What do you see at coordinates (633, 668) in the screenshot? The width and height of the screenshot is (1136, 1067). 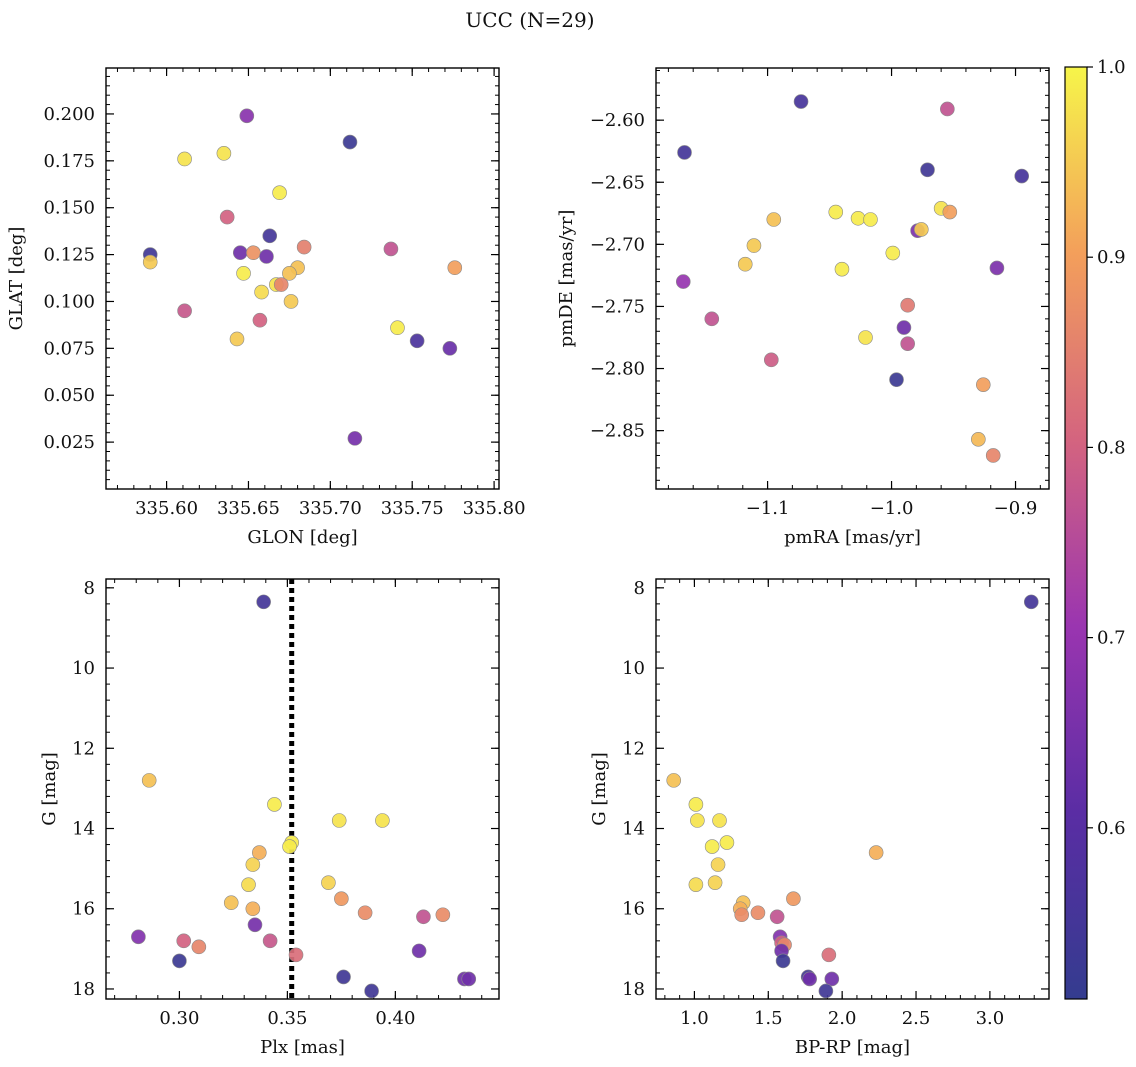 I see `y-tick-label: 10` at bounding box center [633, 668].